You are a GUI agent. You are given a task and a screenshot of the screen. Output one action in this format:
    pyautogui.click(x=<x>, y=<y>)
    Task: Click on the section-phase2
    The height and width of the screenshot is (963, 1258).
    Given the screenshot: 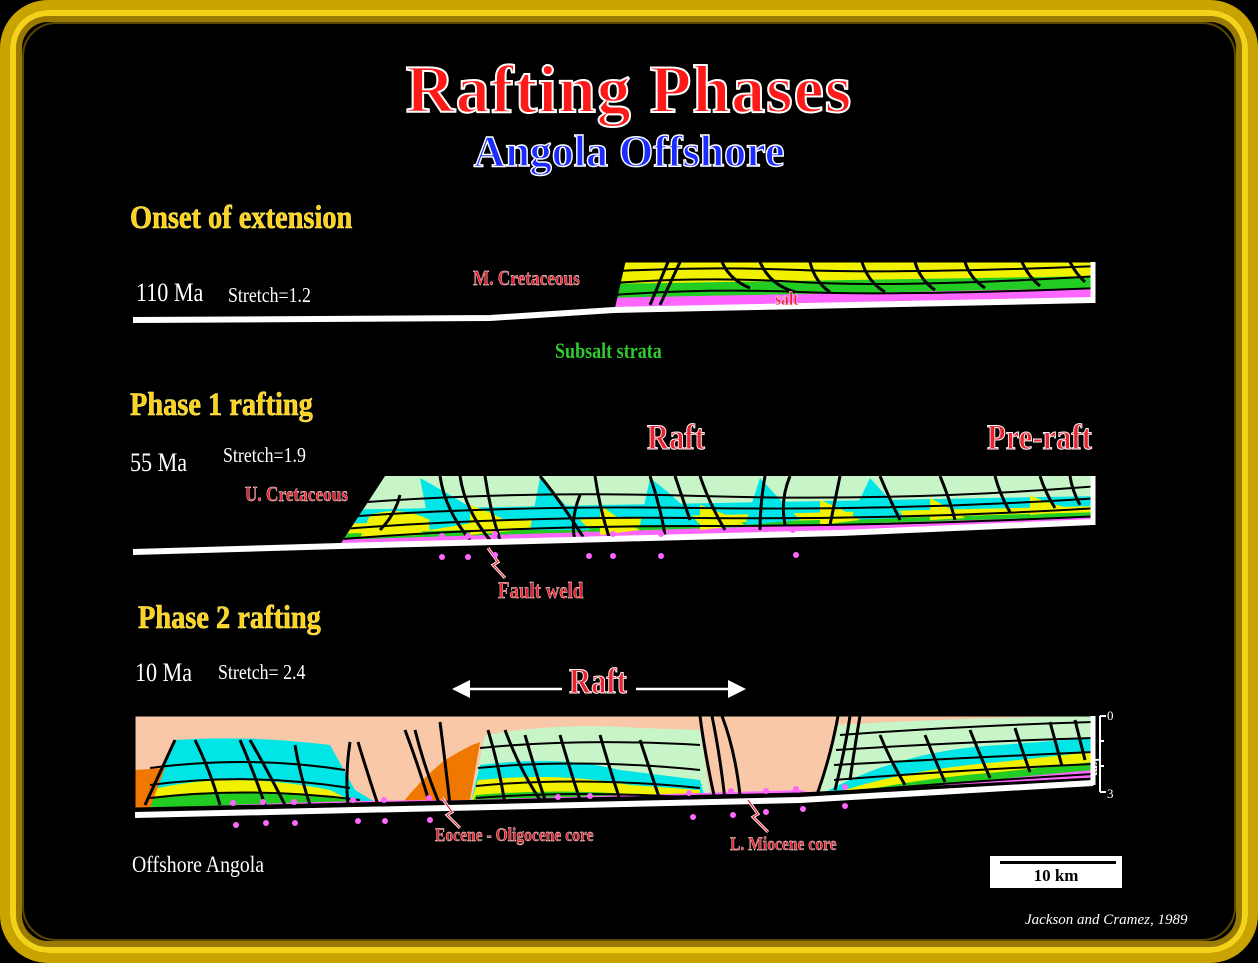 What is the action you would take?
    pyautogui.click(x=620, y=757)
    